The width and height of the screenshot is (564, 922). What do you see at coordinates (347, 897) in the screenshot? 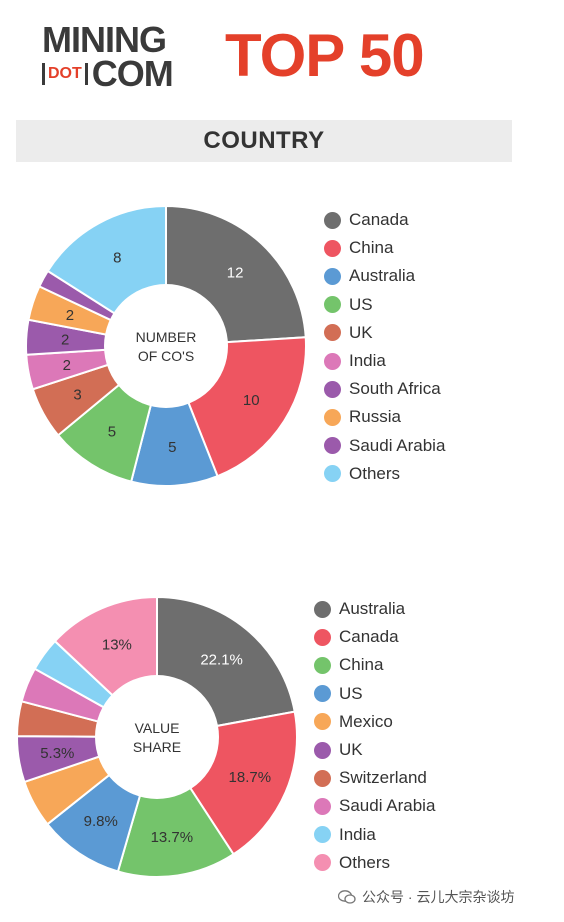
I see `wechat-icon` at bounding box center [347, 897].